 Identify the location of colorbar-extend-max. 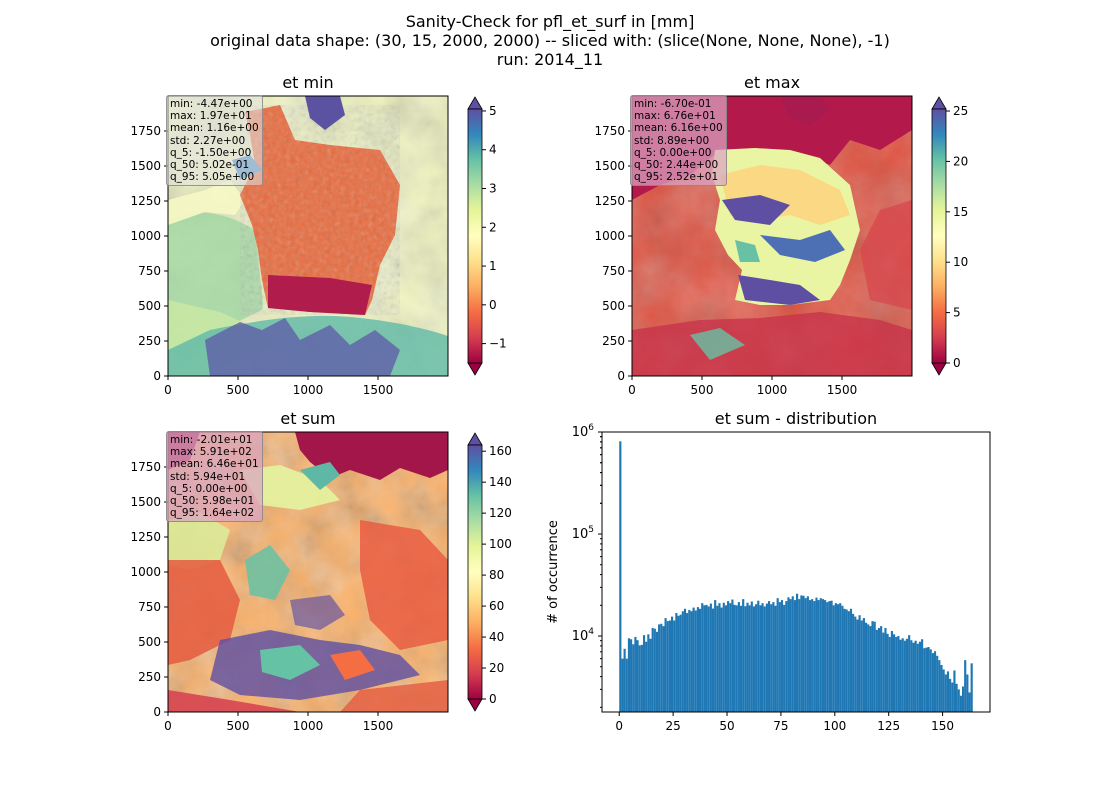
(475, 439).